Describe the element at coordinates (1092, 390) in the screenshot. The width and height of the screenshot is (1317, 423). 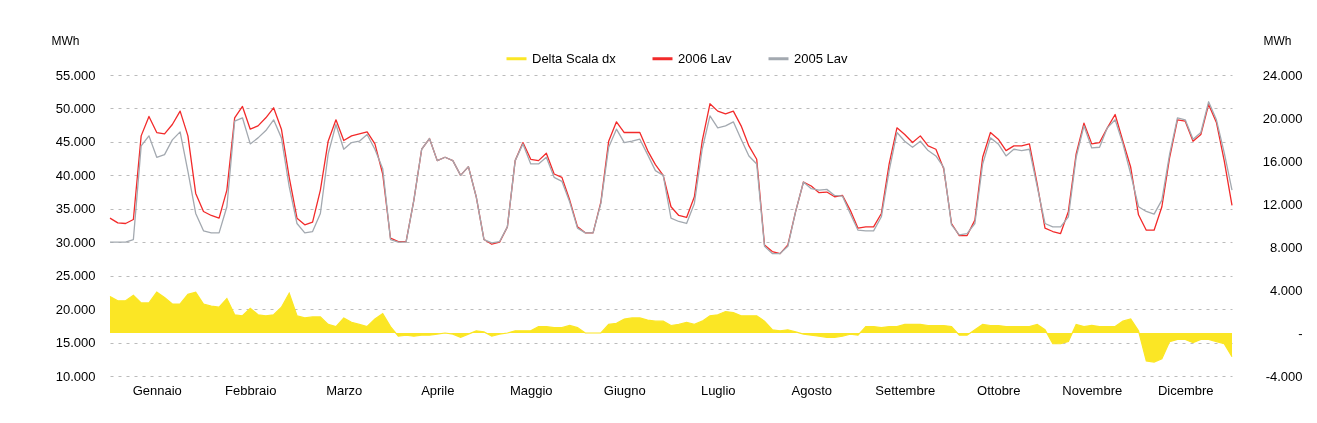
I see `x-tick-label: Novembre` at that location.